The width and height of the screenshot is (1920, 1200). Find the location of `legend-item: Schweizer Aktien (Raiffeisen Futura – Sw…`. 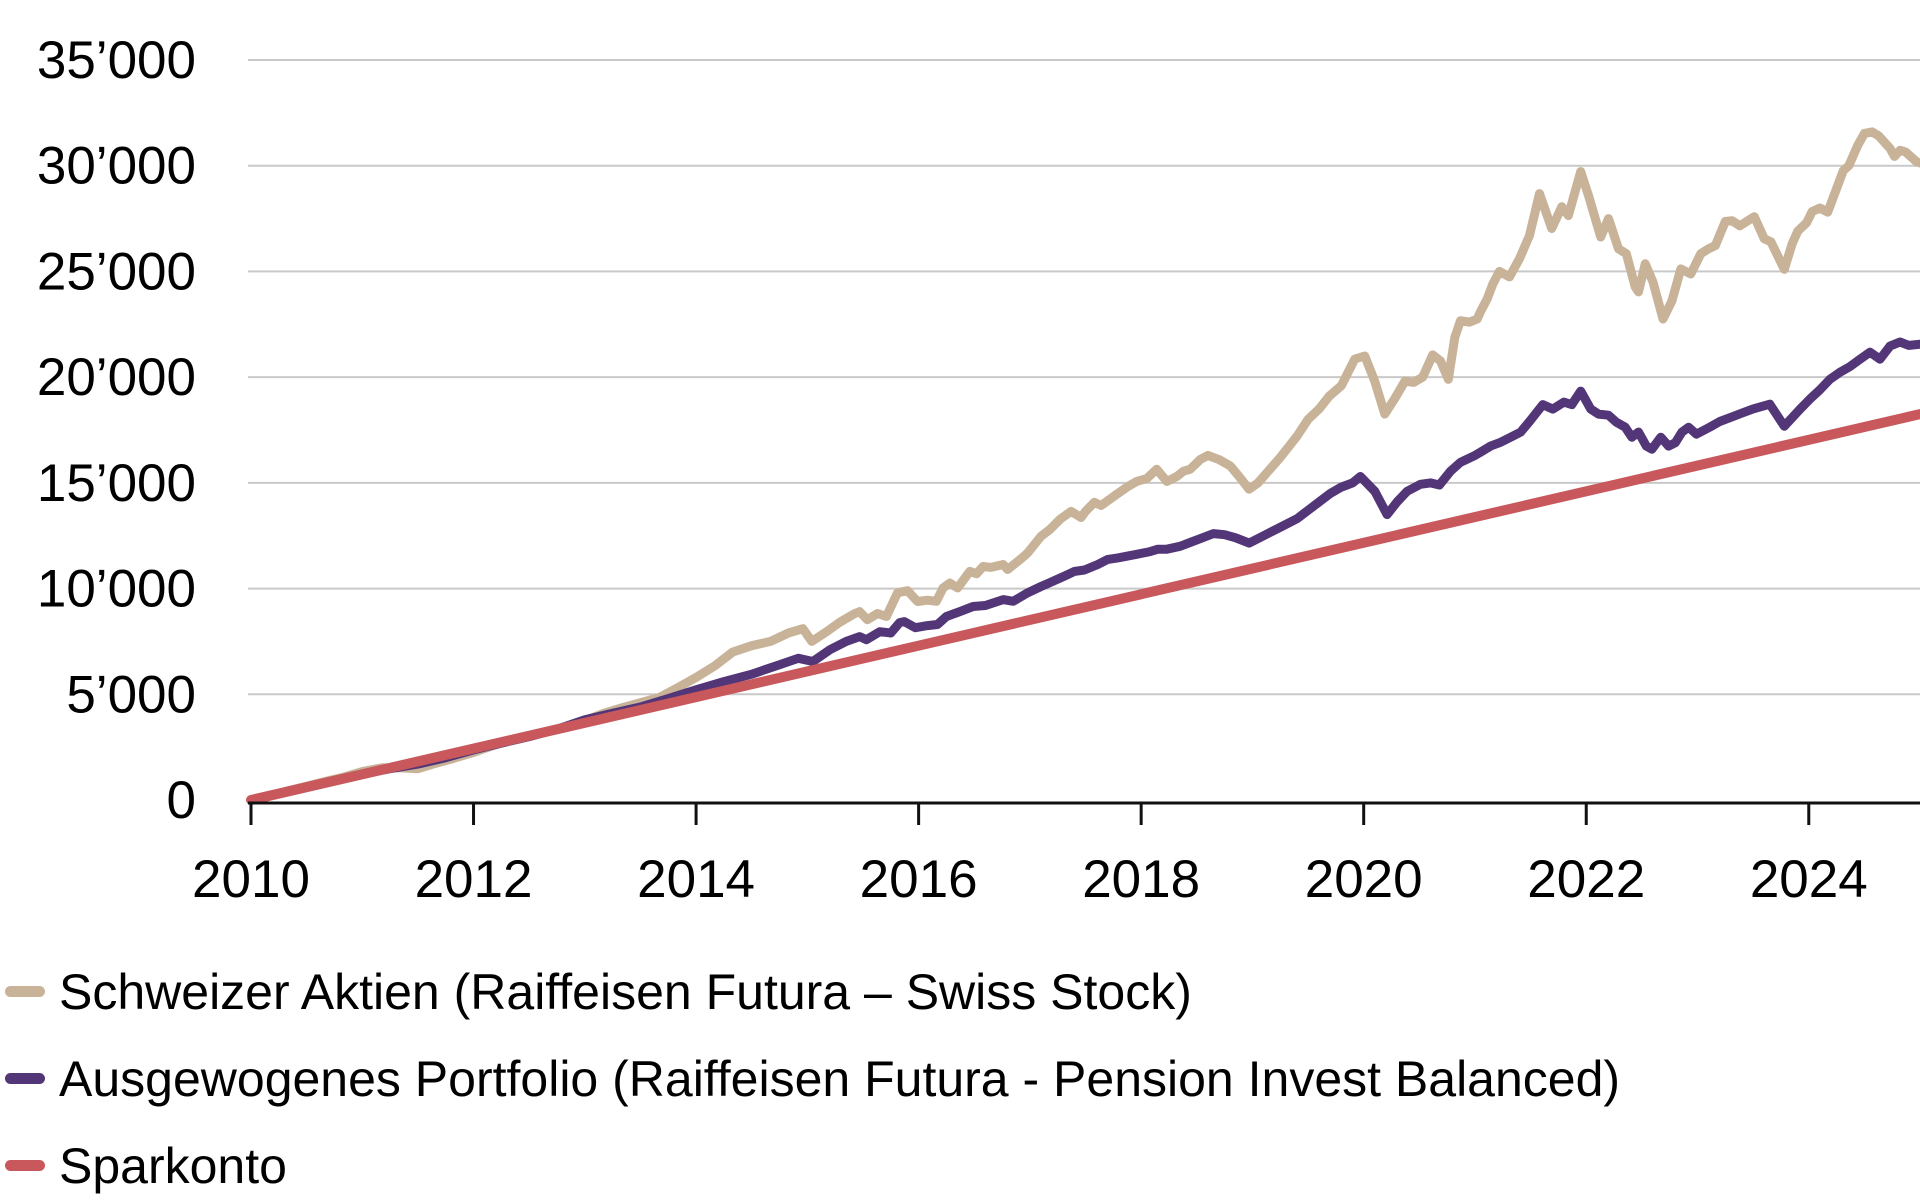

legend-item: Schweizer Aktien (Raiffeisen Futura – Sw… is located at coordinates (812, 991).